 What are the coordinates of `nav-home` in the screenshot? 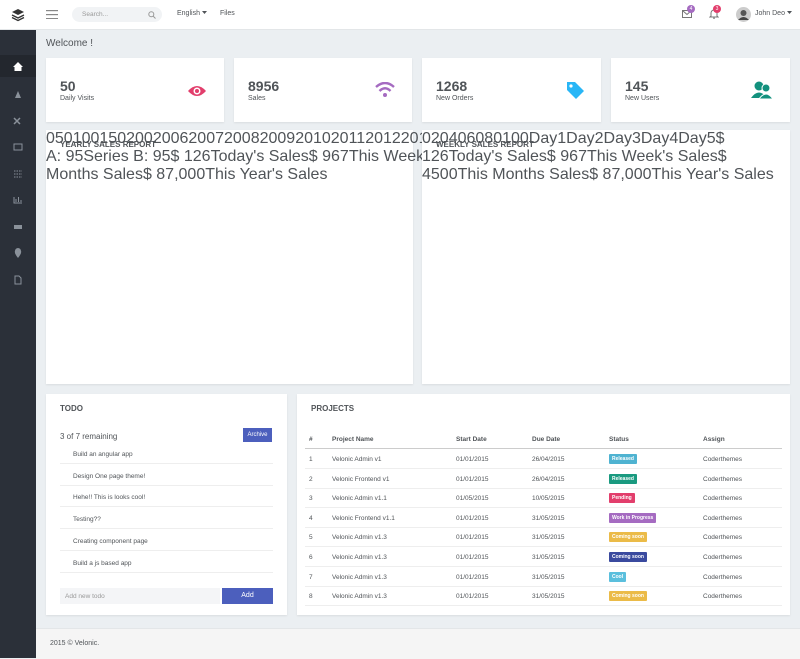 It's located at (18, 66).